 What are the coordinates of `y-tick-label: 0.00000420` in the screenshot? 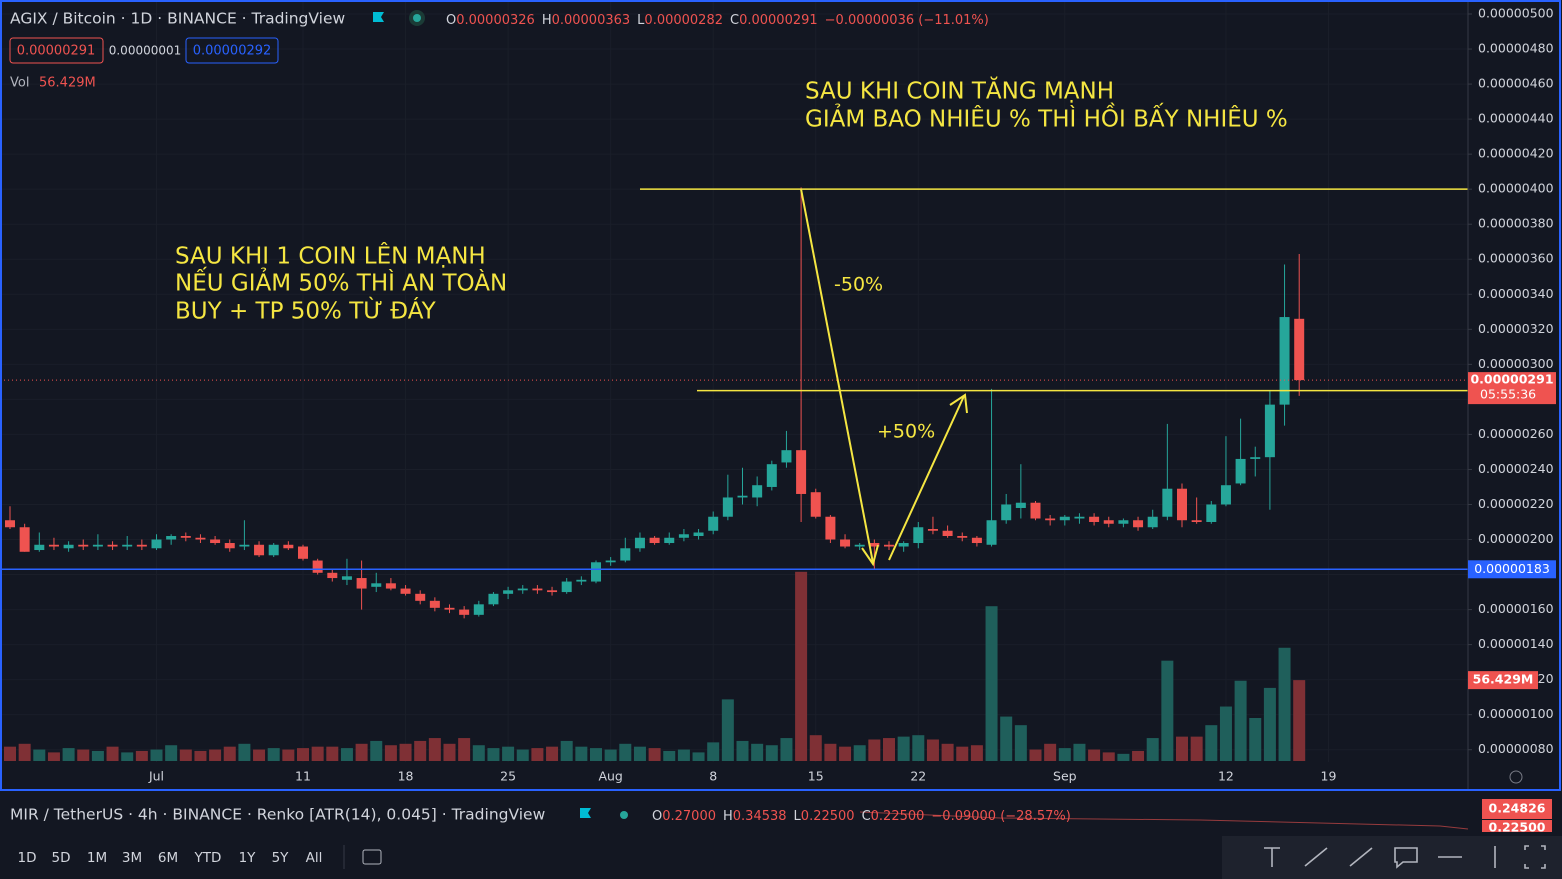 It's located at (1516, 153).